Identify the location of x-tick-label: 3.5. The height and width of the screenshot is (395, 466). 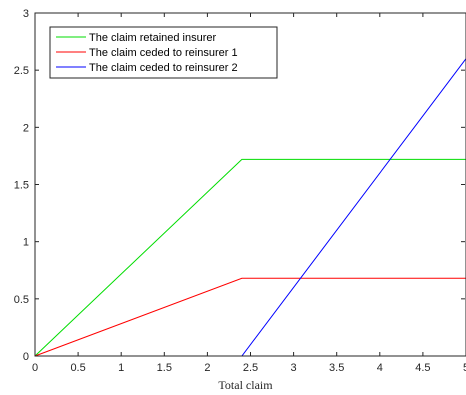
(336, 368).